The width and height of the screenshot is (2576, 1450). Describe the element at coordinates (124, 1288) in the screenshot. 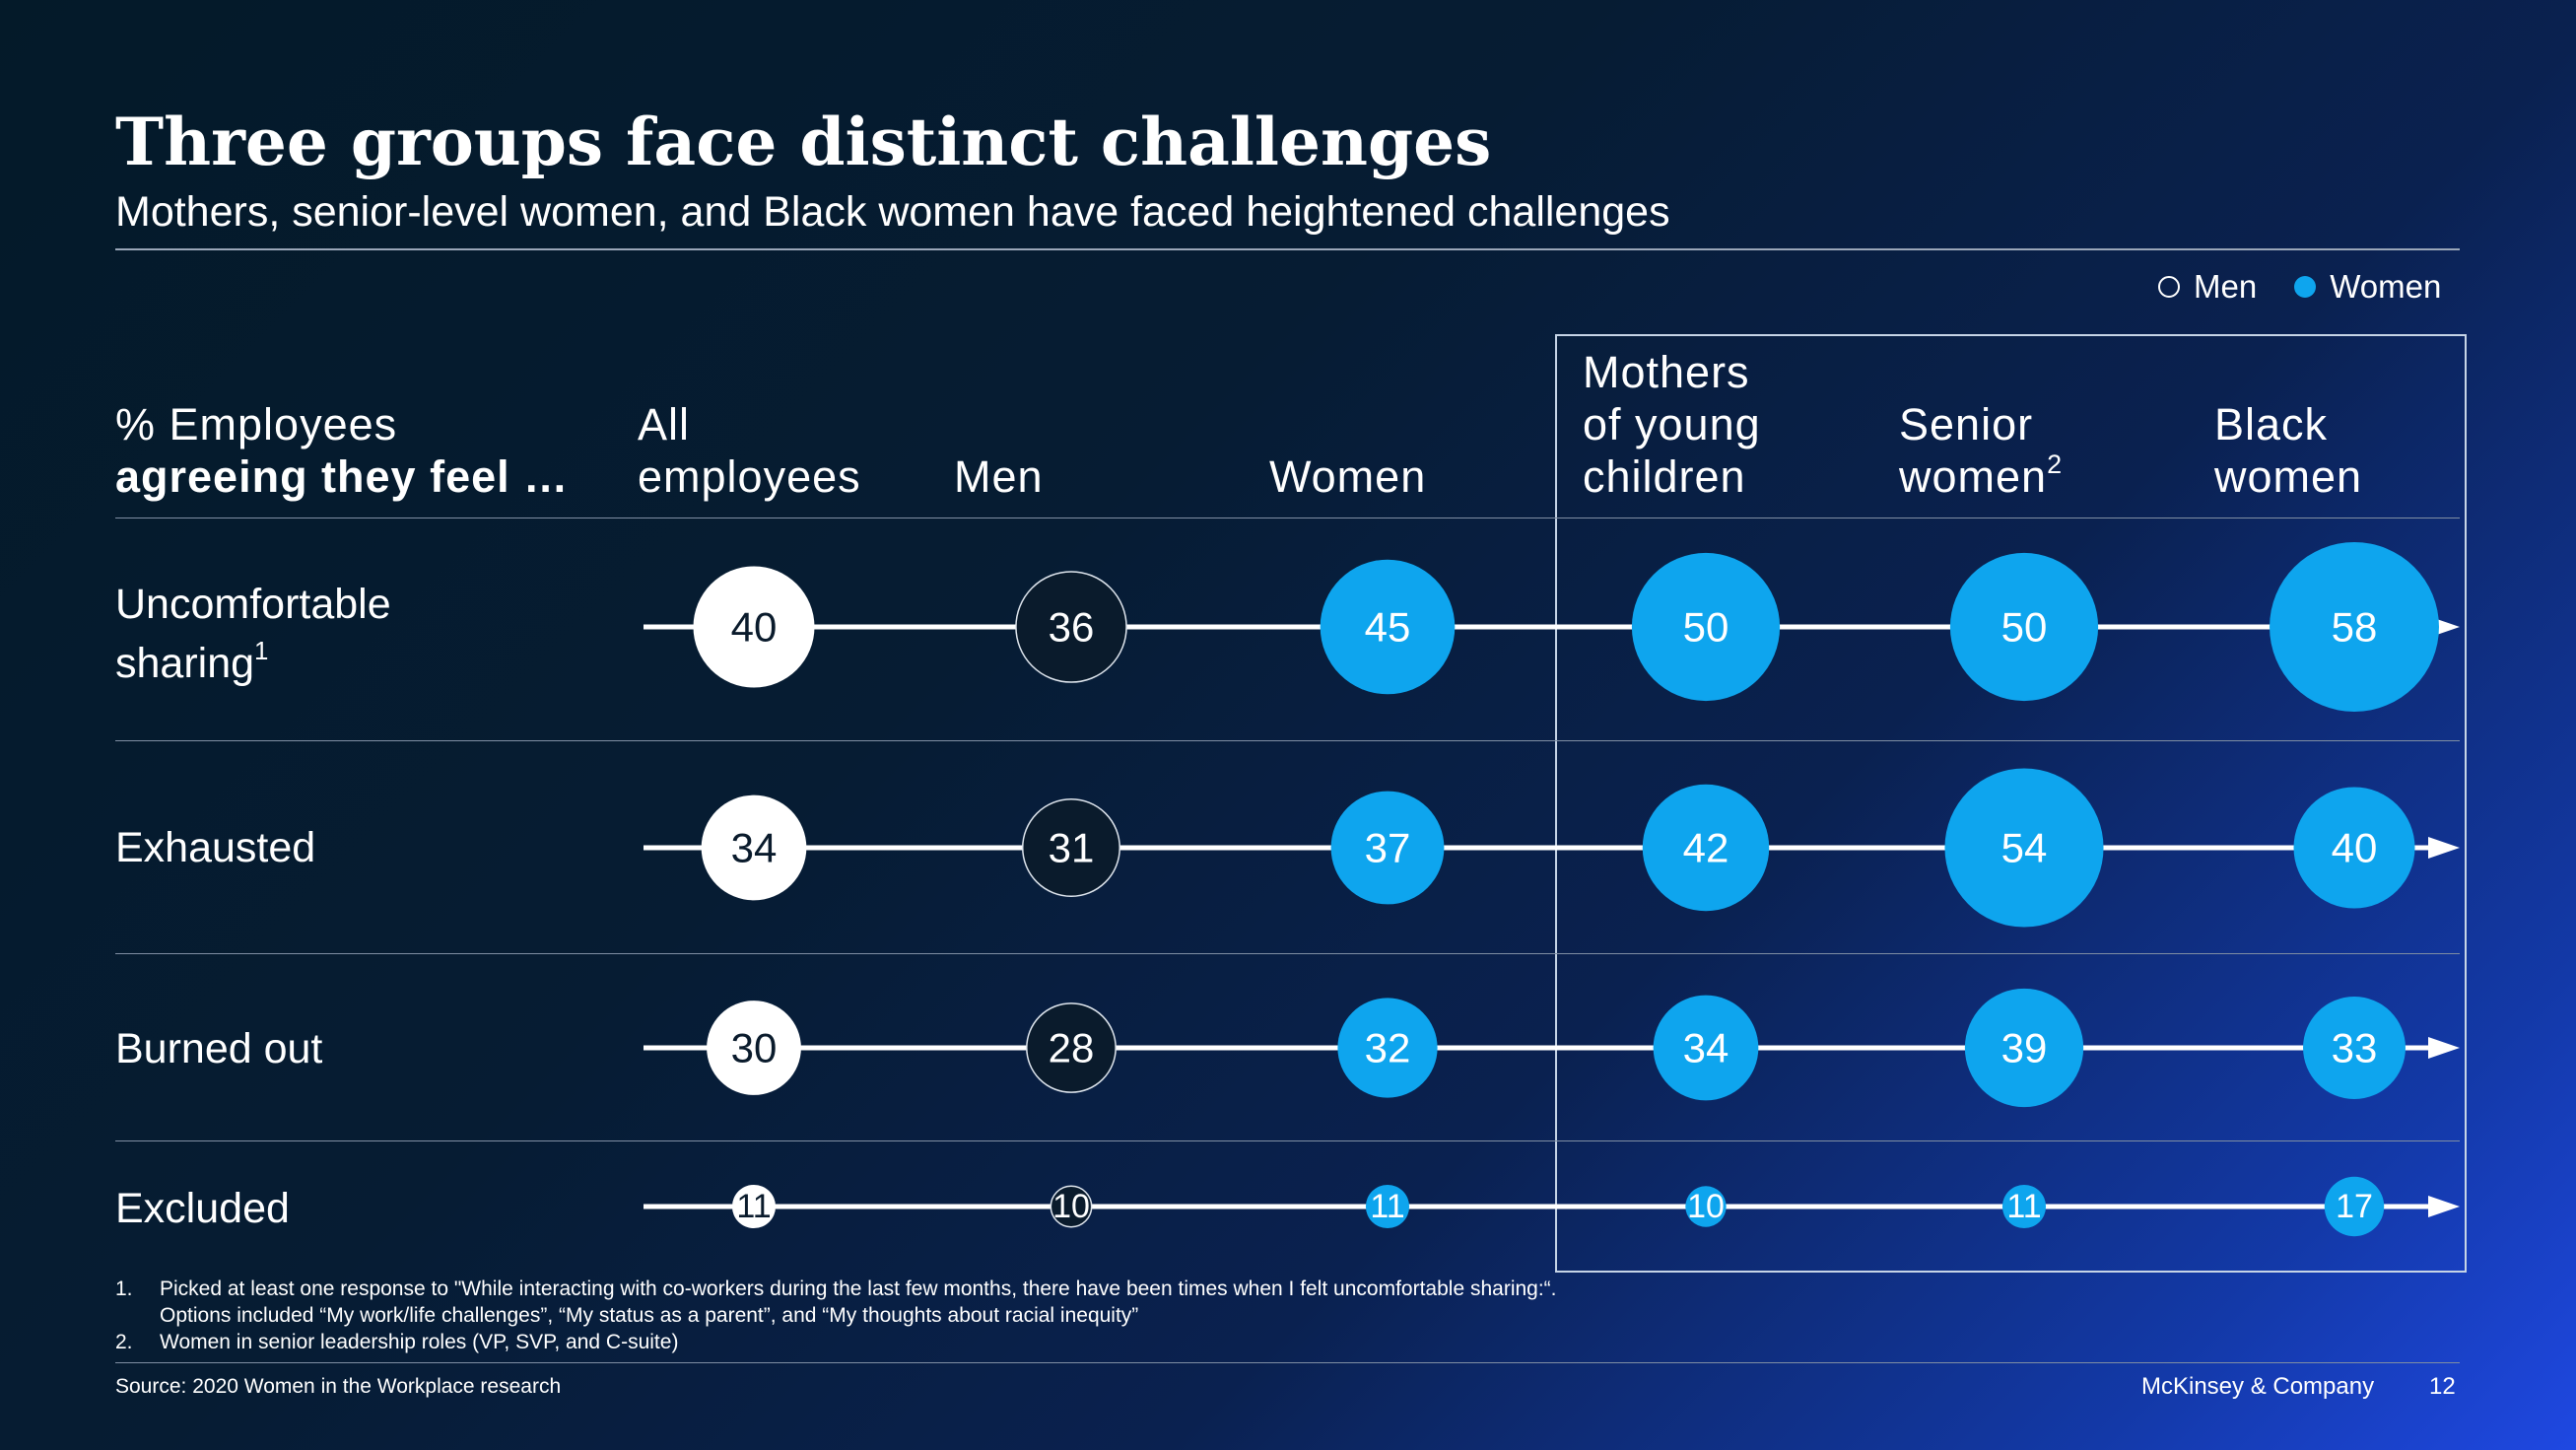

I see `footnote-number: 1.` at that location.